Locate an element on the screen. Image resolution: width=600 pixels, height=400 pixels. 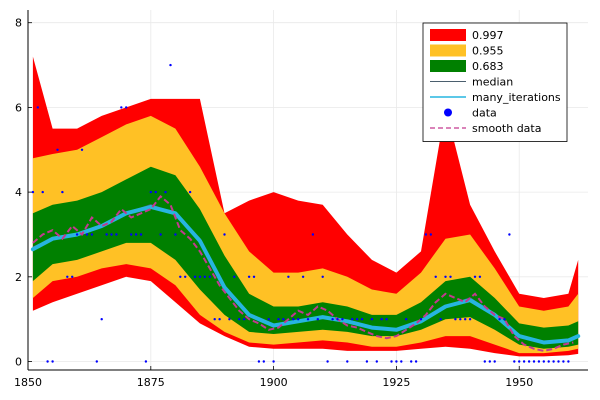
x-tick-label-4: 1950 is located at coordinates (519, 382).